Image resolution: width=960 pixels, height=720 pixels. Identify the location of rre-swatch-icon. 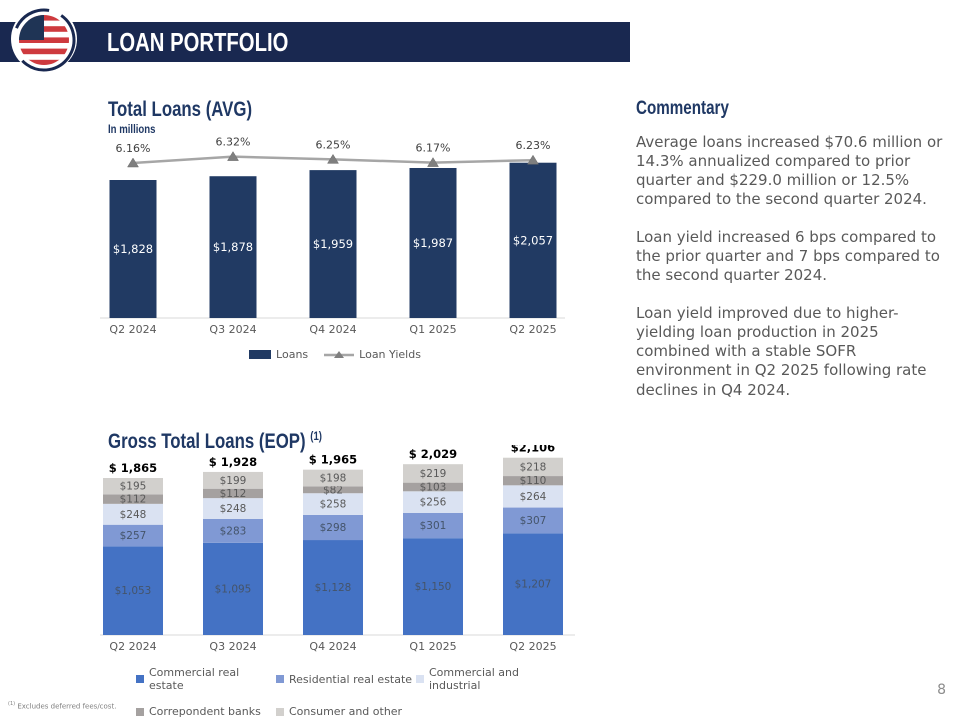
(280, 679).